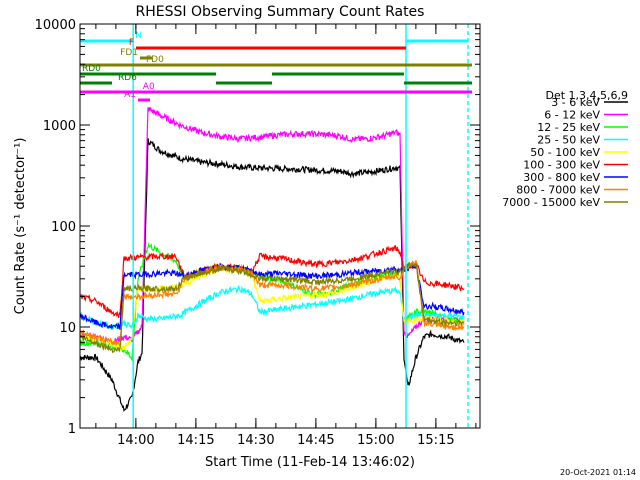 The width and height of the screenshot is (640, 480). I want to click on series-line-100-300-kev, so click(272, 281).